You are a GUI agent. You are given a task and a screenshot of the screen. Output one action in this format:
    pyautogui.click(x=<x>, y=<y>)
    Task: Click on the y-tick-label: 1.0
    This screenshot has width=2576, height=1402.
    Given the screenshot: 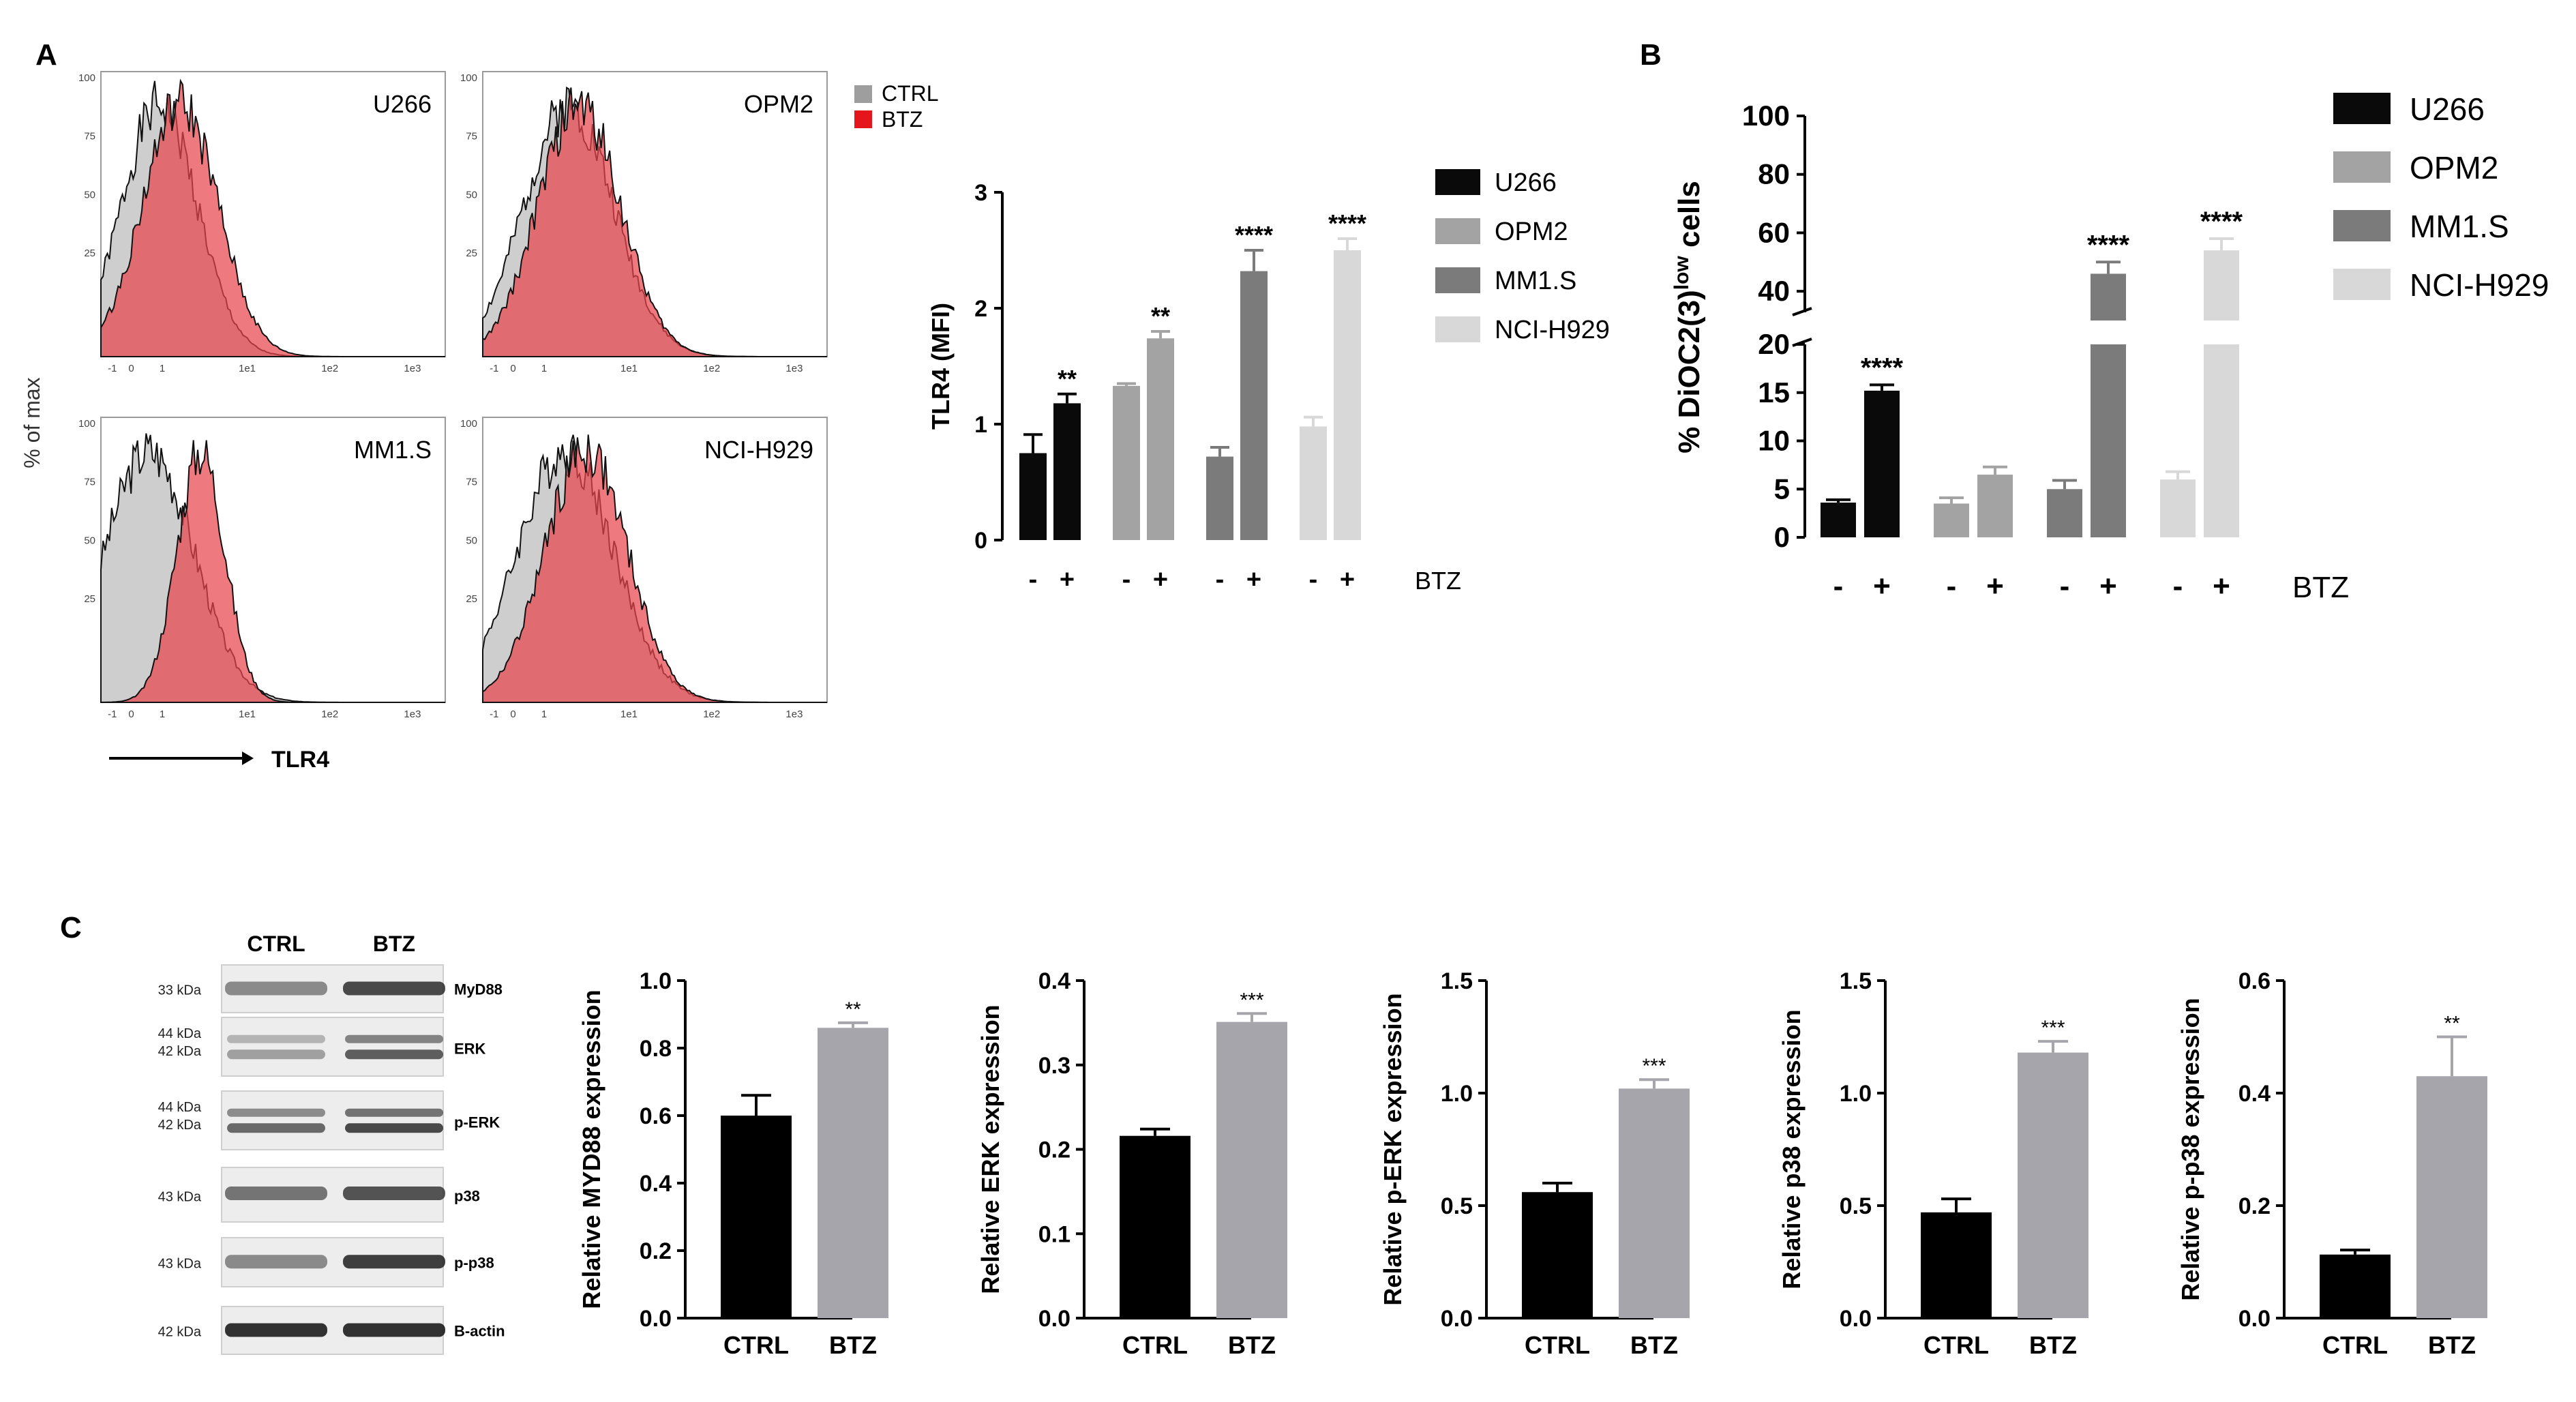 What is the action you would take?
    pyautogui.click(x=1856, y=1094)
    